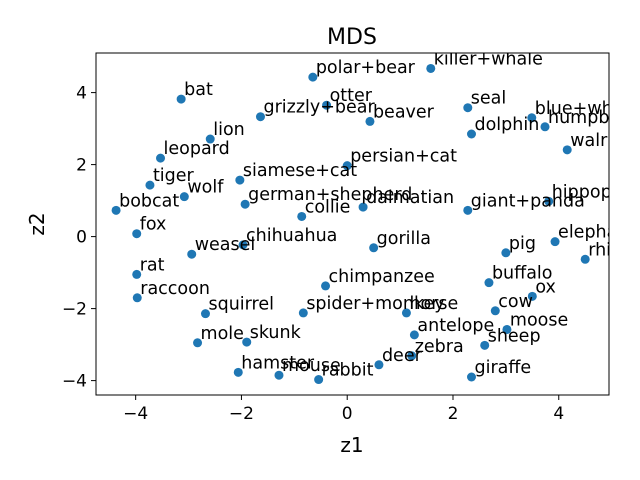  I want to click on point-label: giraffe, so click(502, 368).